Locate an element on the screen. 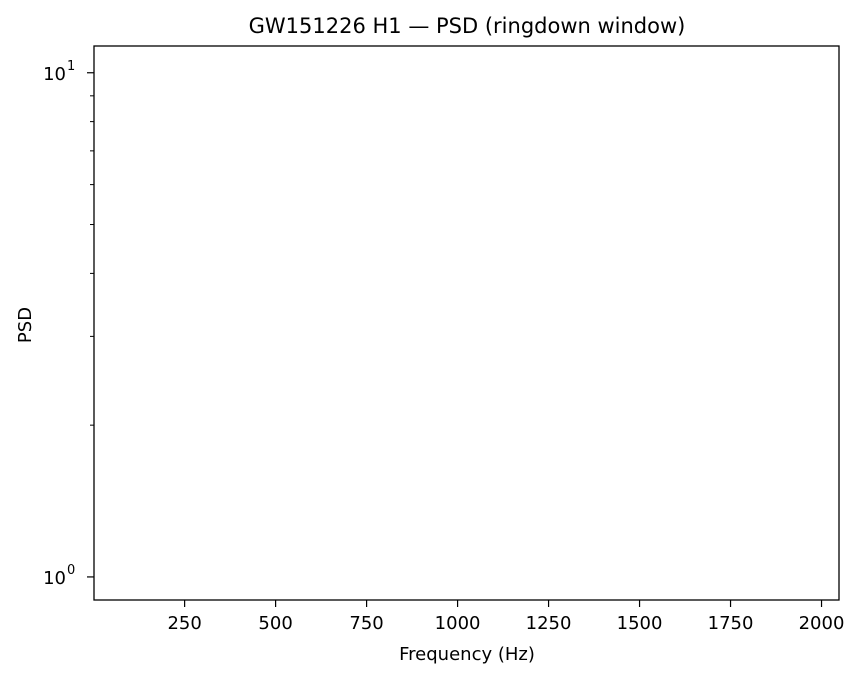 Image resolution: width=863 pixels, height=678 pixels. x-tick-label: 500 is located at coordinates (275, 623).